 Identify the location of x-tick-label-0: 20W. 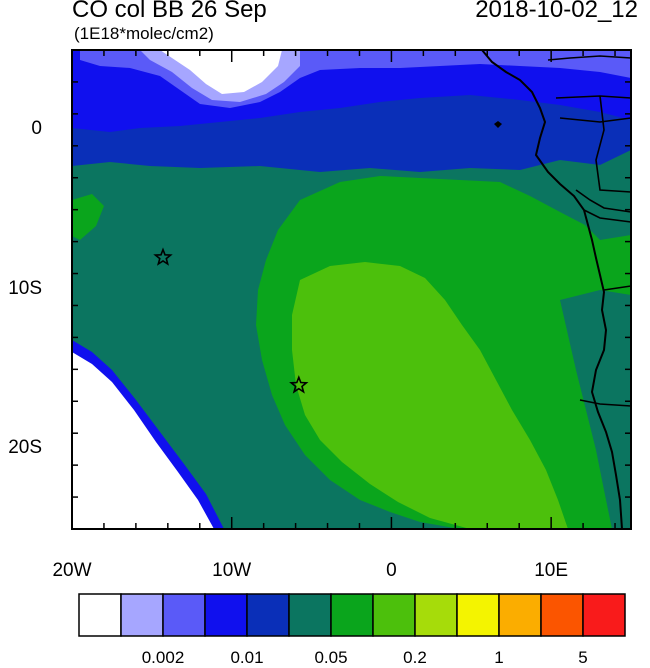
(72, 570).